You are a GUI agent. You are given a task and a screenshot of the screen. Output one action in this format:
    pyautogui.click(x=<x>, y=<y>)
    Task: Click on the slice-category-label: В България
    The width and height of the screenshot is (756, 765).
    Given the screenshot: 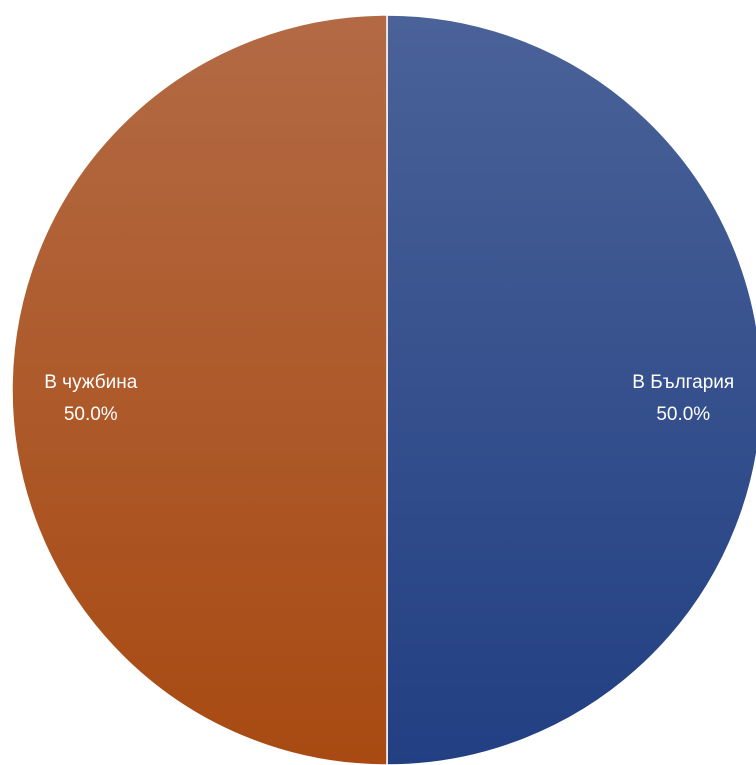 What is the action you would take?
    pyautogui.click(x=683, y=382)
    